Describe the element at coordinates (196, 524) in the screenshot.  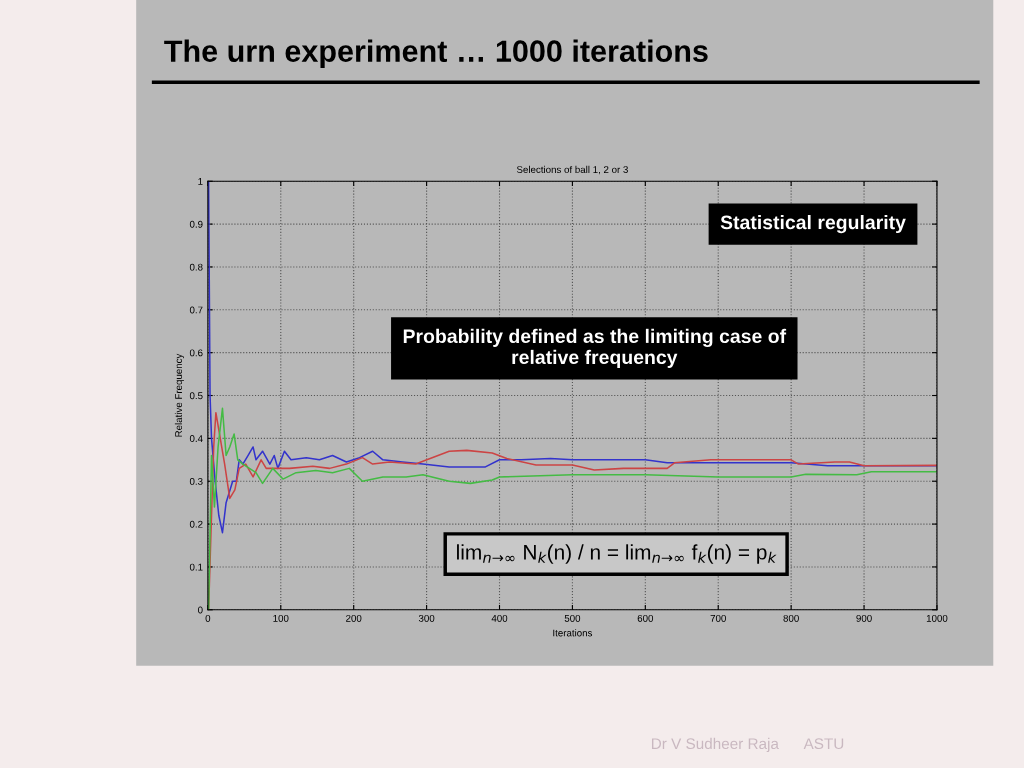
I see `y-tick-label: 0.2` at that location.